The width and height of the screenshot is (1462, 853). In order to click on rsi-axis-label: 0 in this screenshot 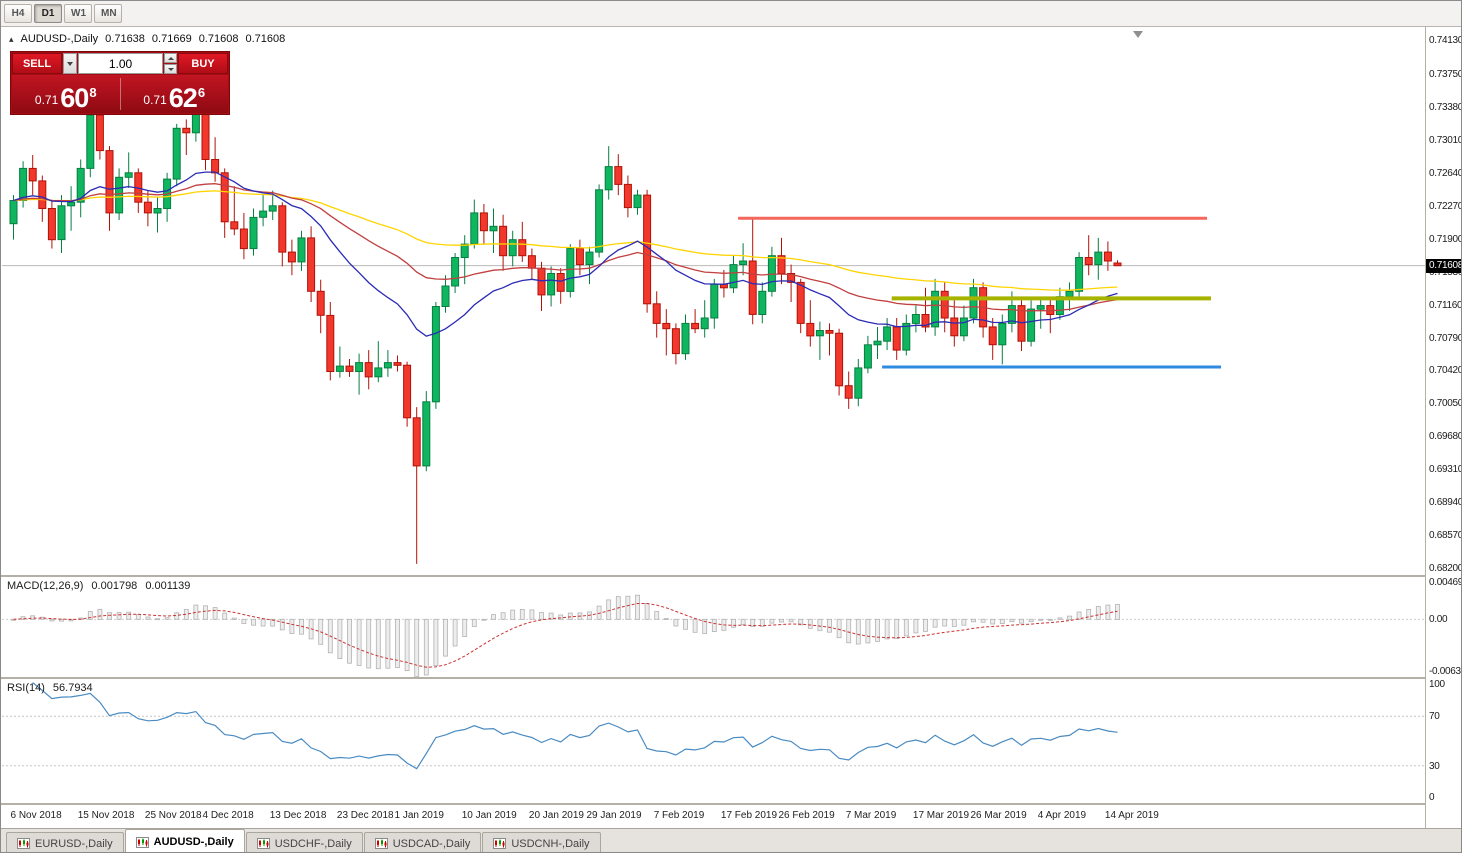, I will do `click(1432, 797)`.